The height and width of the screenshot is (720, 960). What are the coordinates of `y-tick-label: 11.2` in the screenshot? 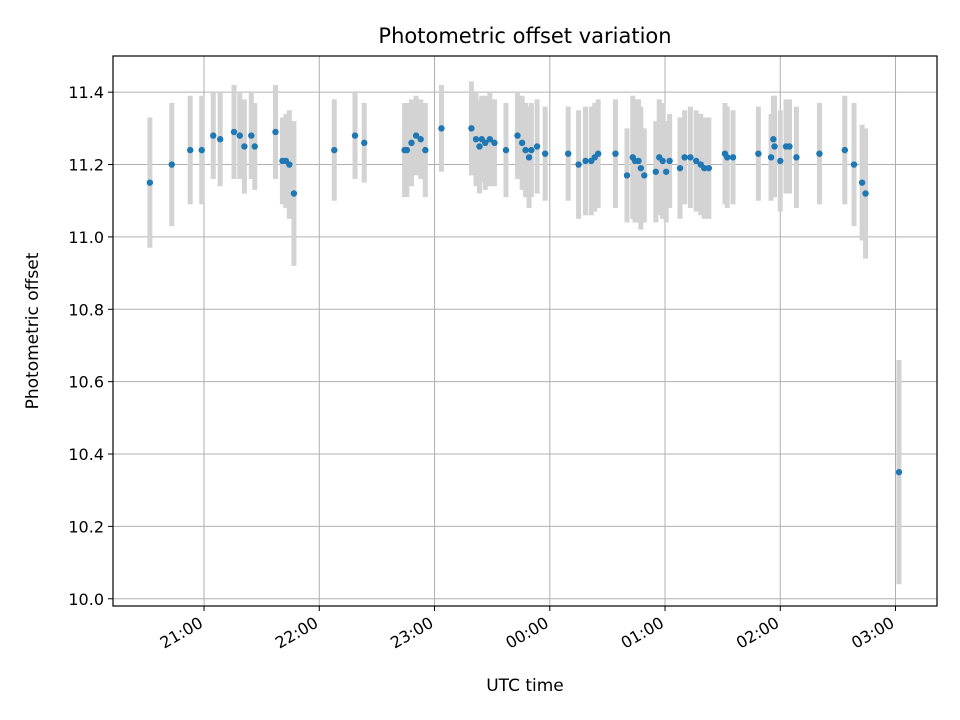 It's located at (86, 165).